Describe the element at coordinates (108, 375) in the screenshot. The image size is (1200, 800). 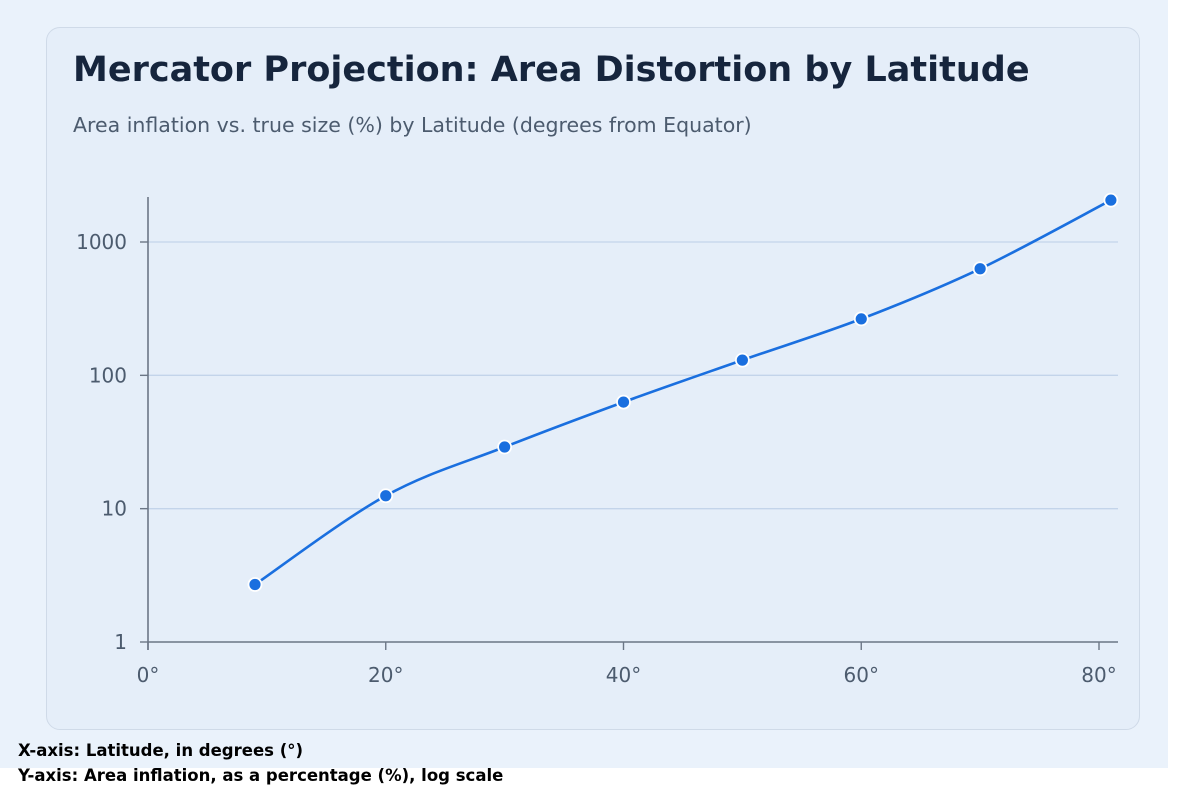
I see `y-tick-label: 100` at that location.